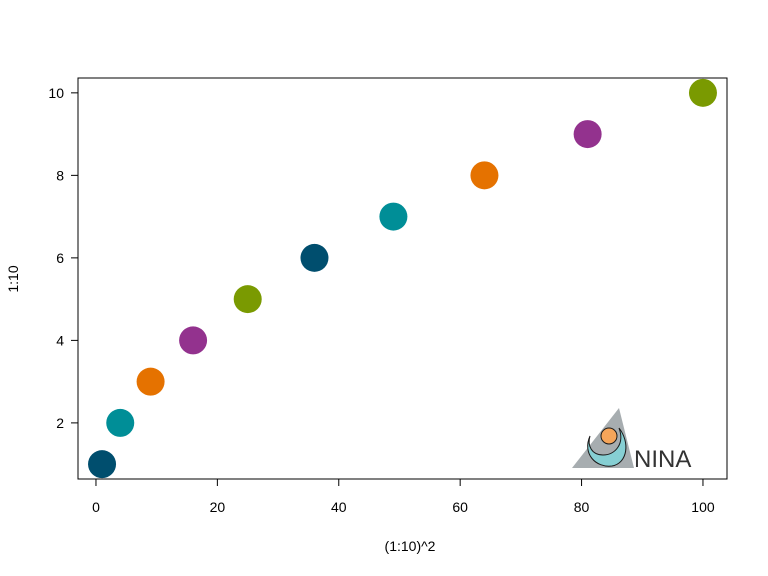  What do you see at coordinates (631, 440) in the screenshot?
I see `nina-logo: NINA` at bounding box center [631, 440].